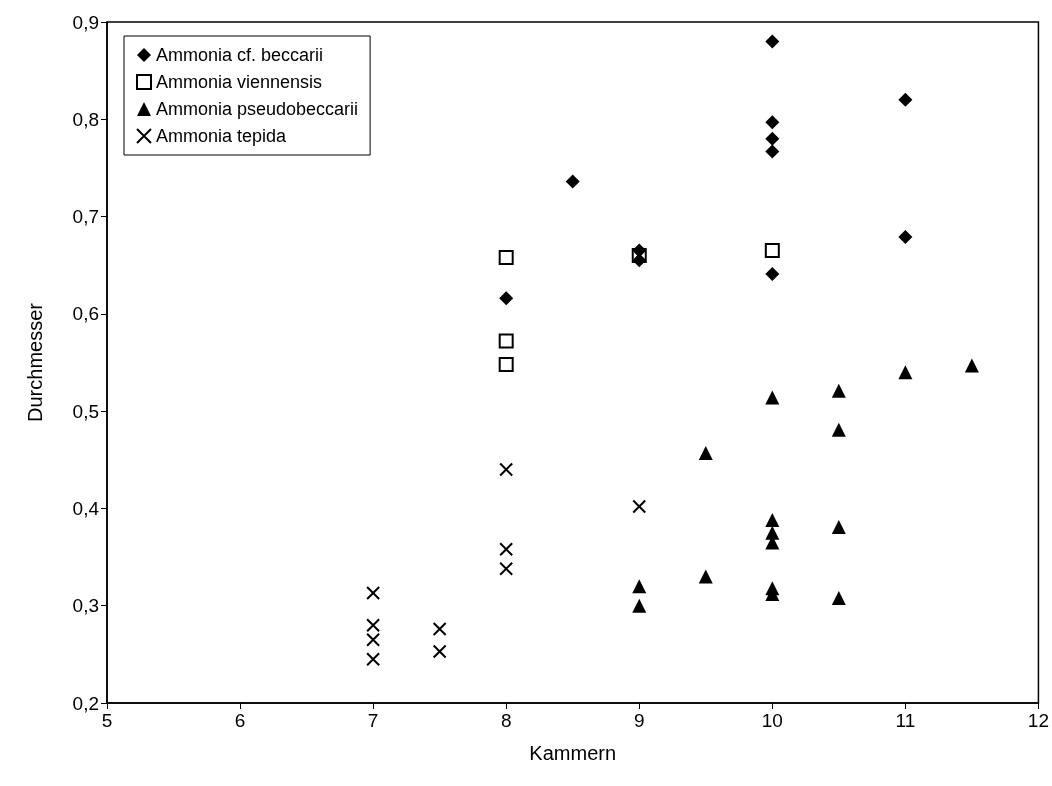 The height and width of the screenshot is (786, 1052). Describe the element at coordinates (257, 109) in the screenshot. I see `legend-label: Ammonia pseudobeccarii` at that location.